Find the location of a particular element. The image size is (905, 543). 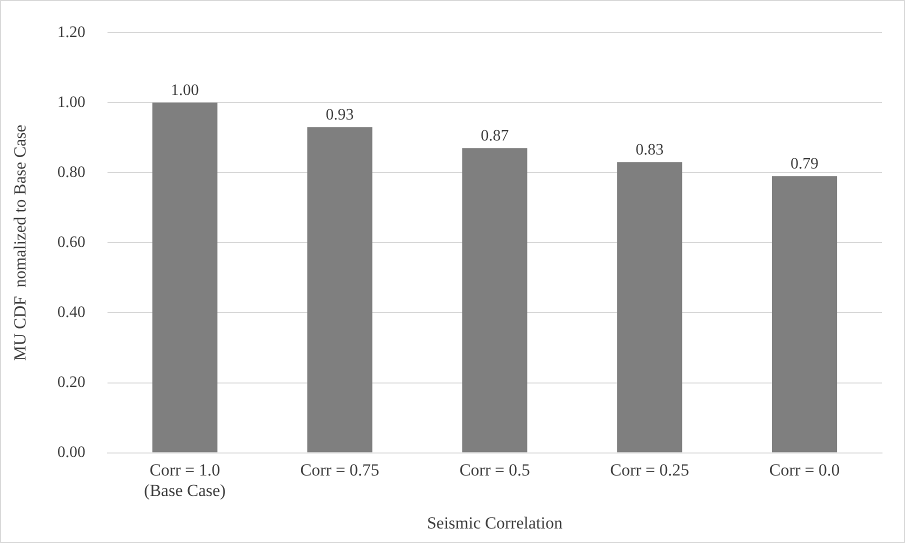

x-tick-label: Corr = 0.5 is located at coordinates (494, 470).